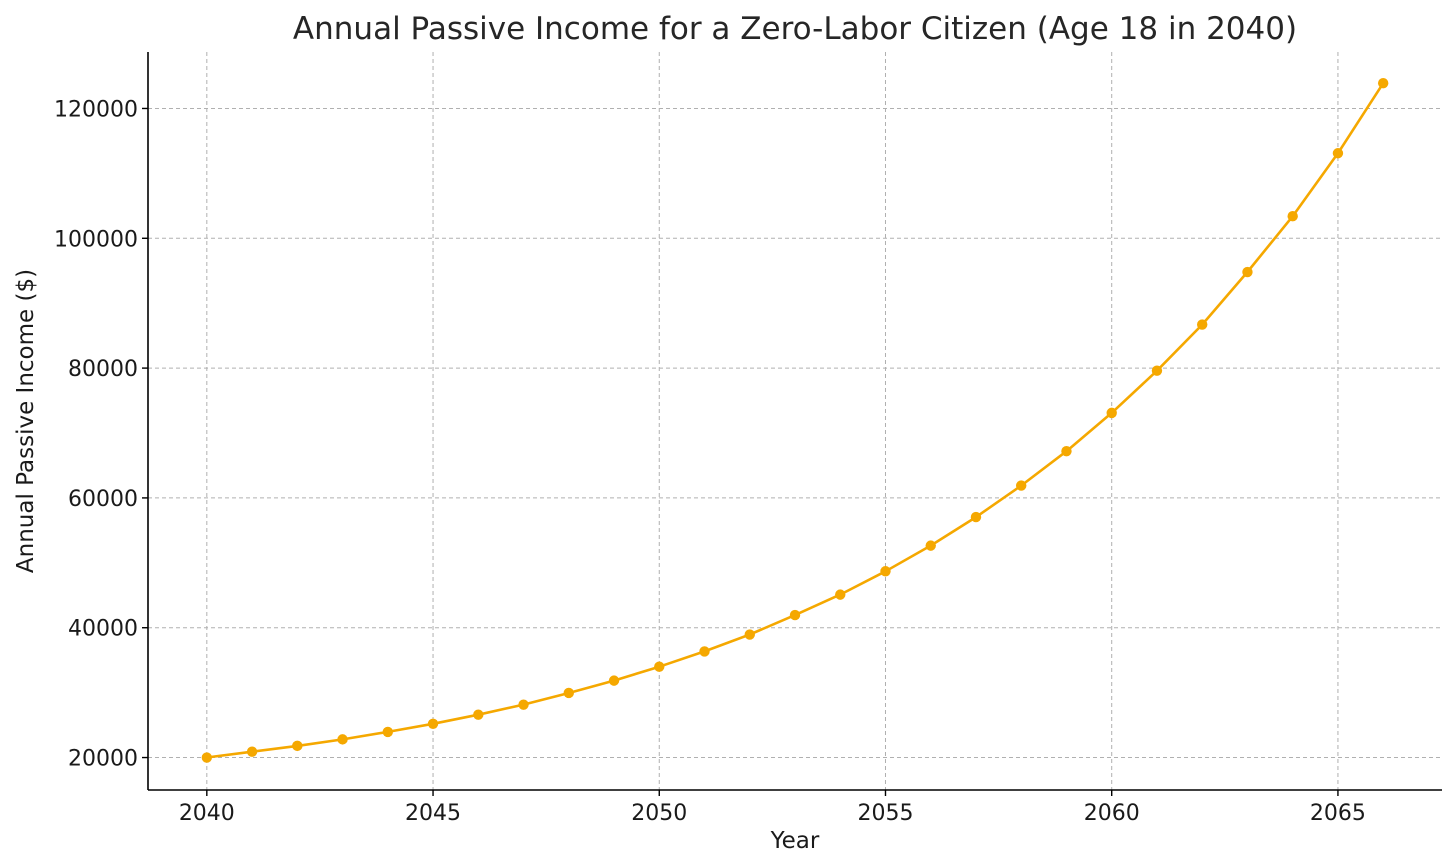 Image resolution: width=1456 pixels, height=868 pixels. I want to click on y-tick-label: 120000, so click(96, 109).